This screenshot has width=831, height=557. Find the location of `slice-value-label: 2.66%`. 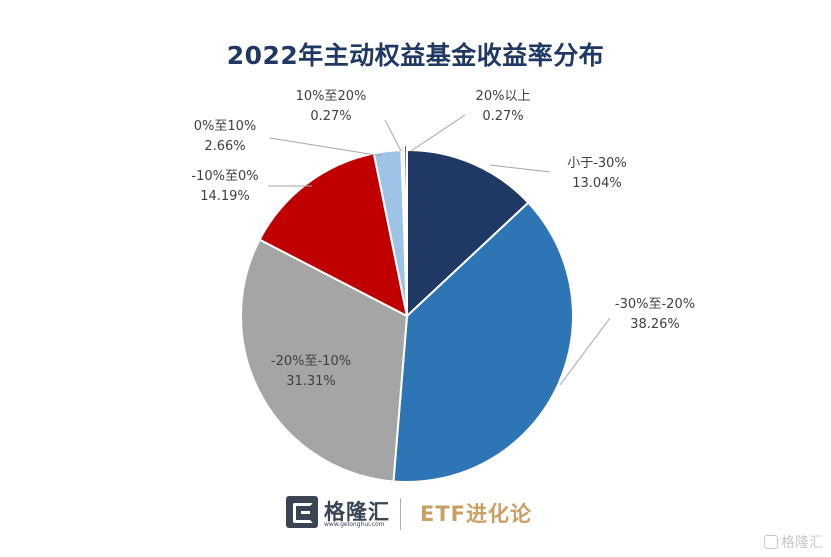

slice-value-label: 2.66% is located at coordinates (224, 146).